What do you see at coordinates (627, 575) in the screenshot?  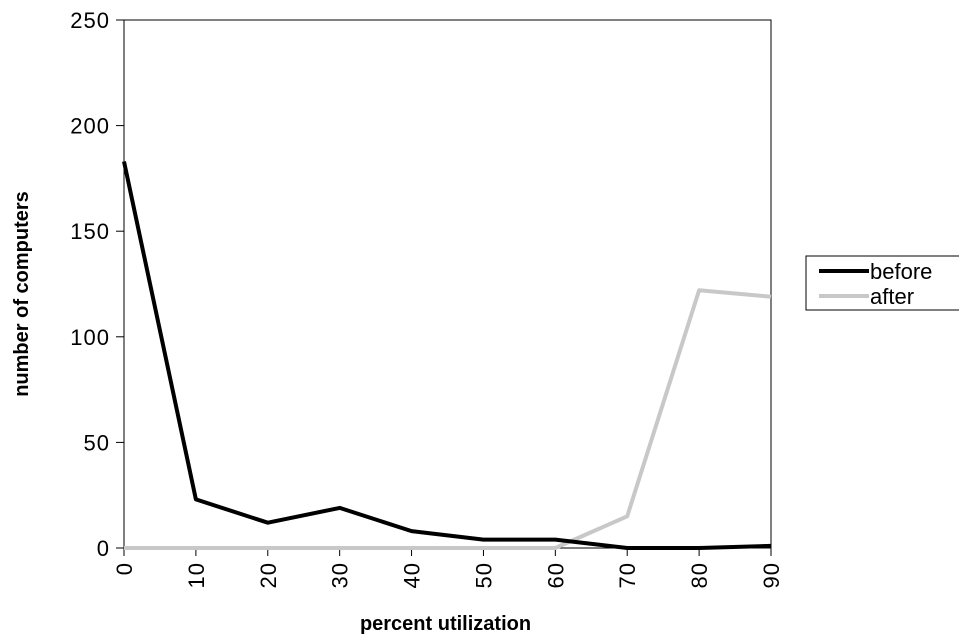 I see `x-tick-label: 70` at bounding box center [627, 575].